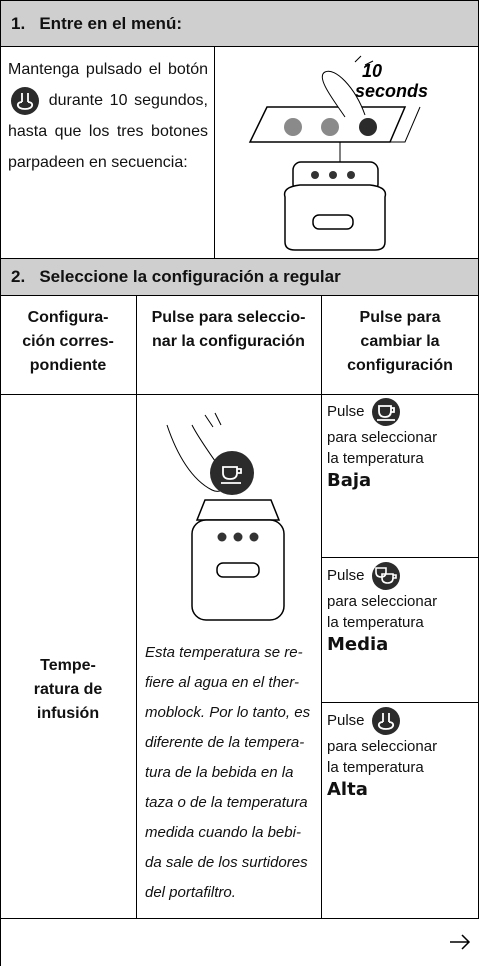 This screenshot has width=479, height=966. Describe the element at coordinates (349, 480) in the screenshot. I see `option-level: Baja` at that location.